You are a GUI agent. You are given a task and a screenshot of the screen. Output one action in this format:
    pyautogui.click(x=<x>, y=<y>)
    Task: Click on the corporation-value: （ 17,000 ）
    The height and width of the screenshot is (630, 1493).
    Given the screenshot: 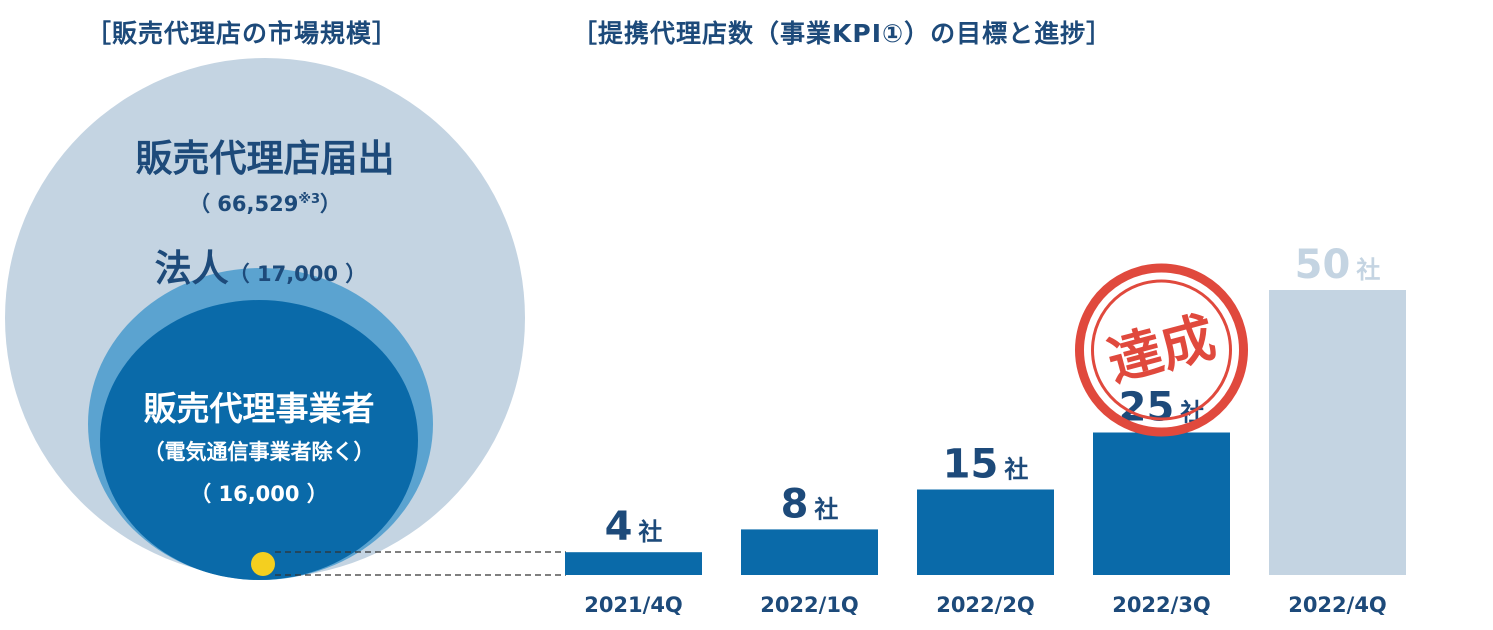 What is the action you would take?
    pyautogui.click(x=297, y=274)
    